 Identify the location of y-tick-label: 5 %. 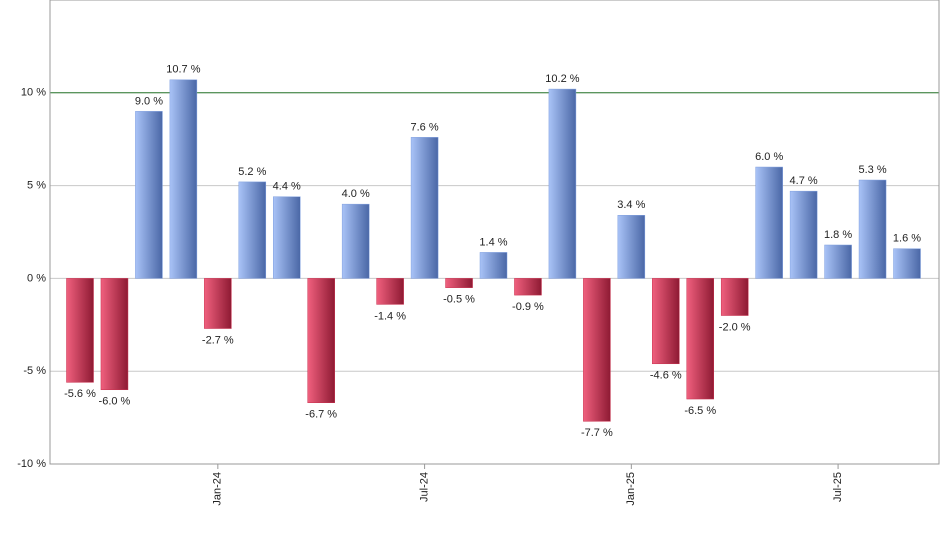
(36, 186).